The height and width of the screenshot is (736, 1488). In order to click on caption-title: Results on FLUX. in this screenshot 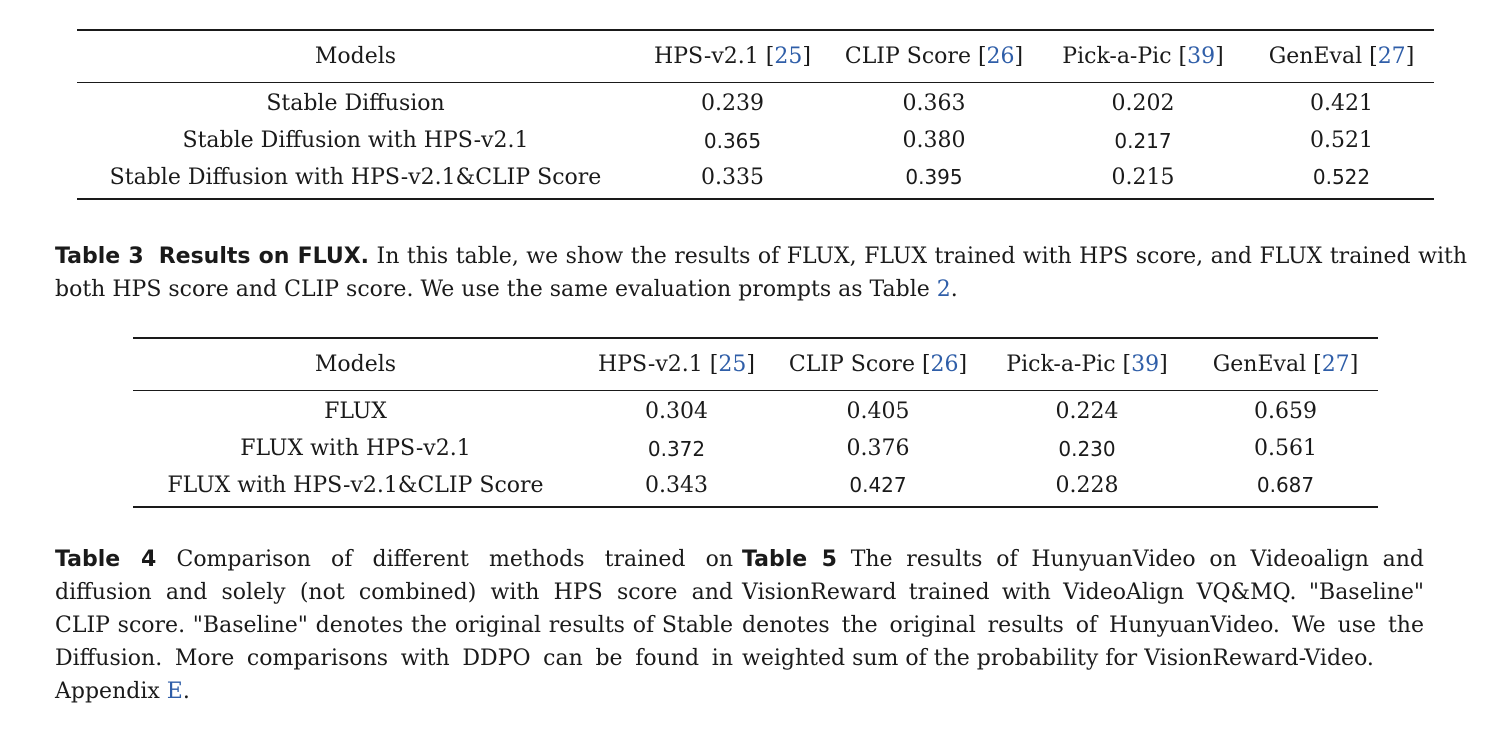, I will do `click(264, 256)`.